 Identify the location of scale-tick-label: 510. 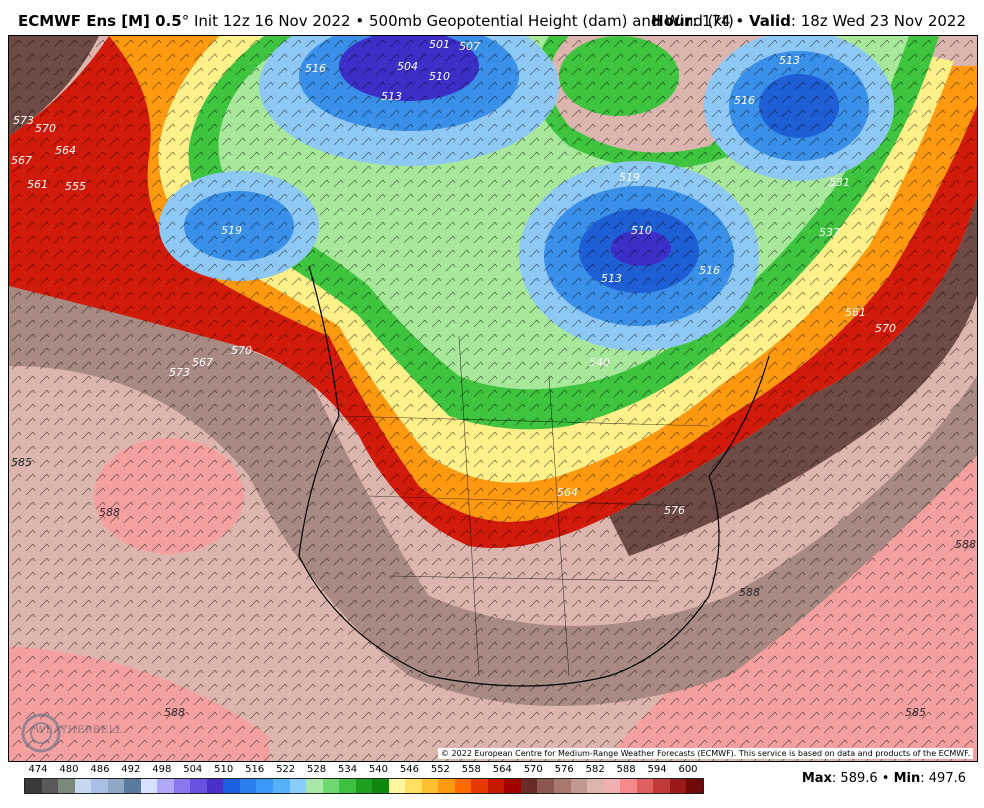
(224, 769).